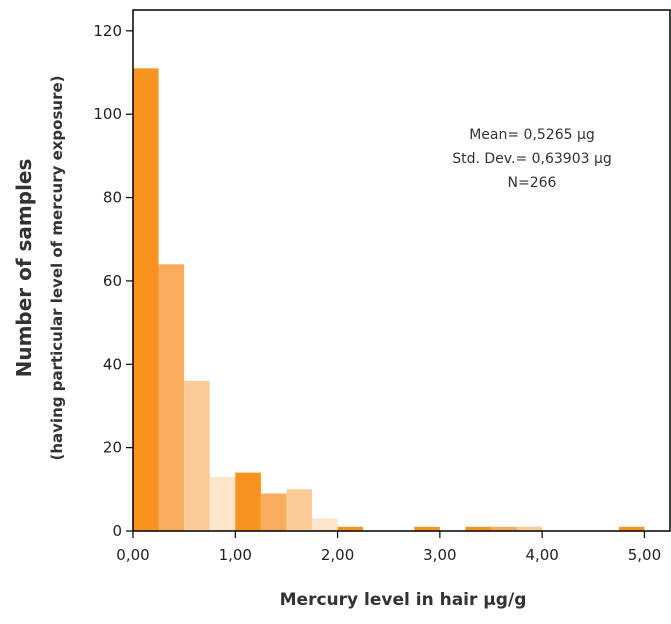 This screenshot has height=624, width=671. What do you see at coordinates (337, 555) in the screenshot?
I see `x-tick-label: 2,00` at bounding box center [337, 555].